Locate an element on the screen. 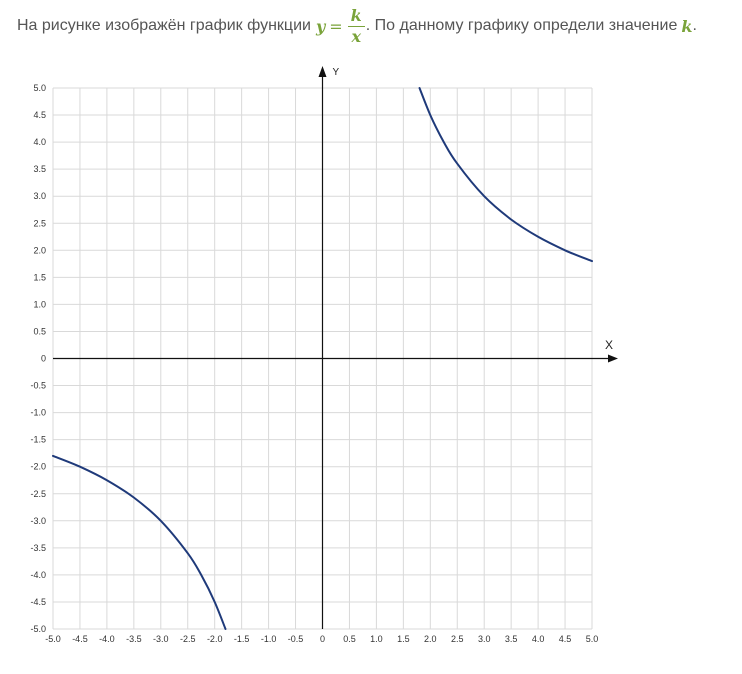 This screenshot has height=674, width=742. y-tick-label: -4.5 is located at coordinates (38, 602).